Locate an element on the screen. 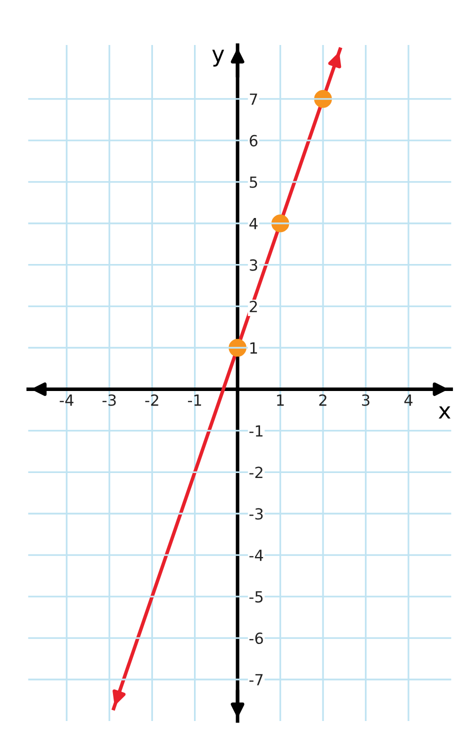 Image resolution: width=470 pixels, height=751 pixels. y-tick-label: -7 is located at coordinates (256, 680).